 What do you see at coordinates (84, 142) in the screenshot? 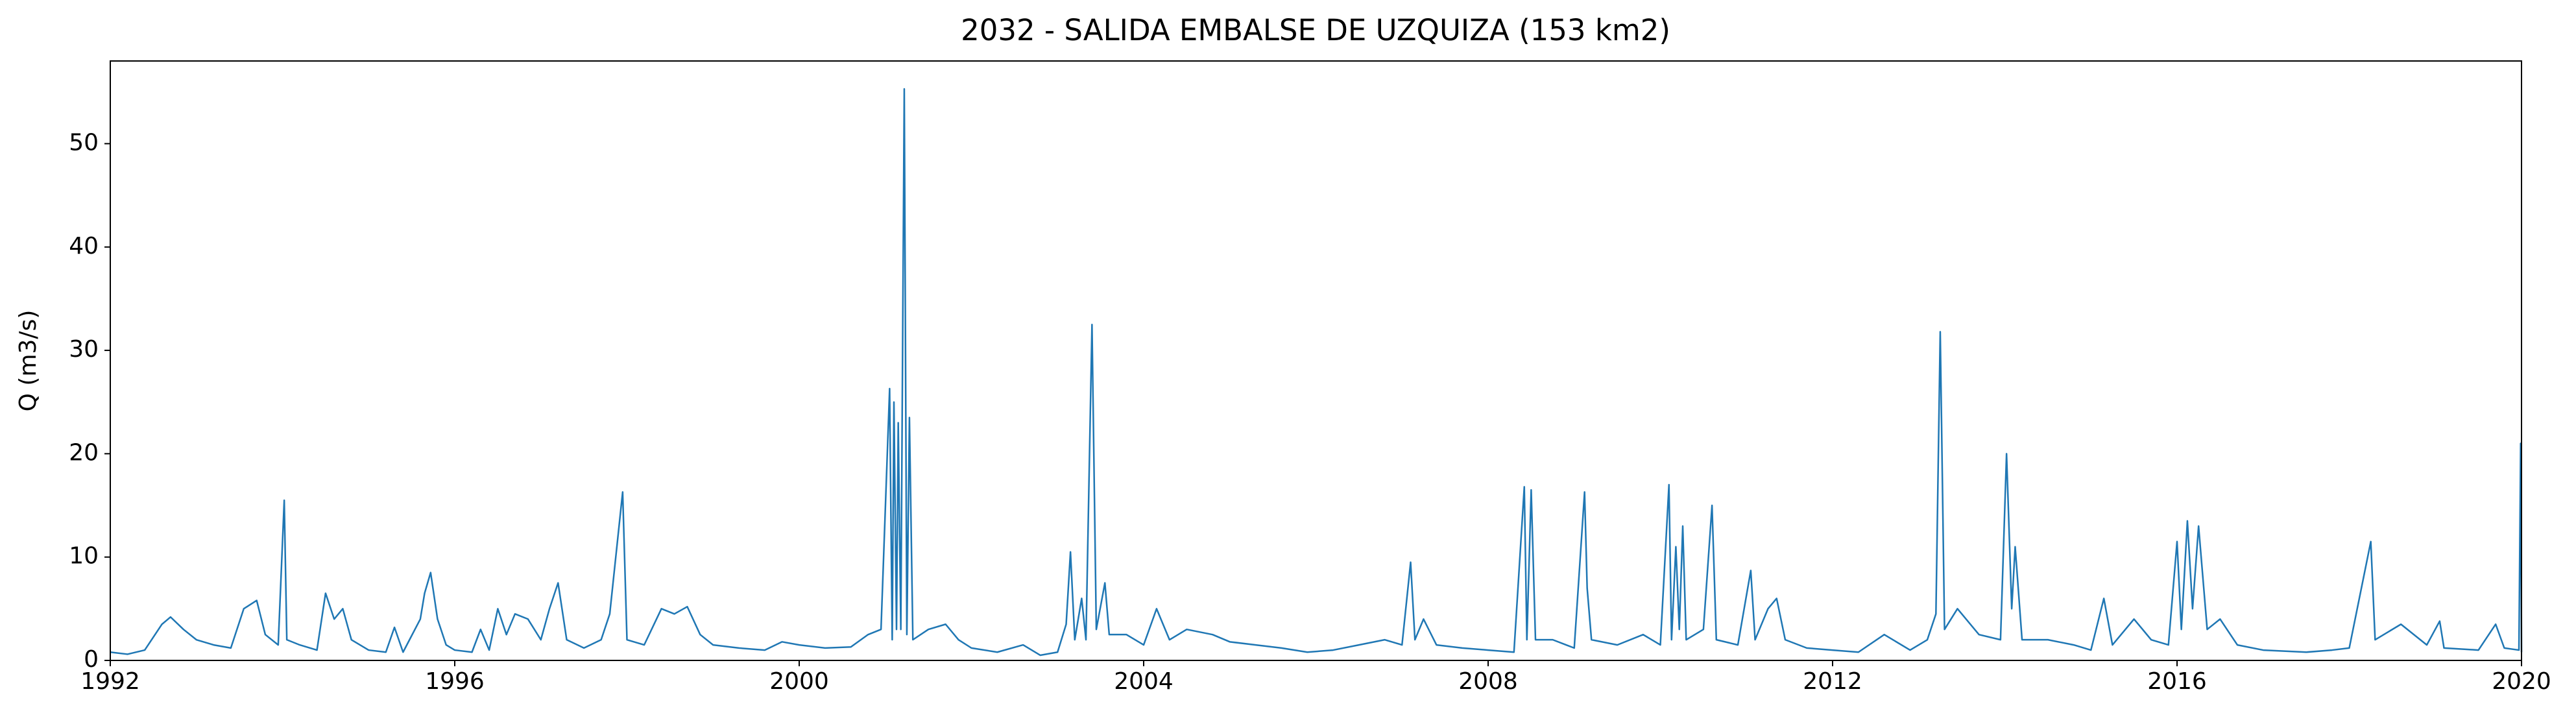
I see `y-tick-label: 50` at bounding box center [84, 142].